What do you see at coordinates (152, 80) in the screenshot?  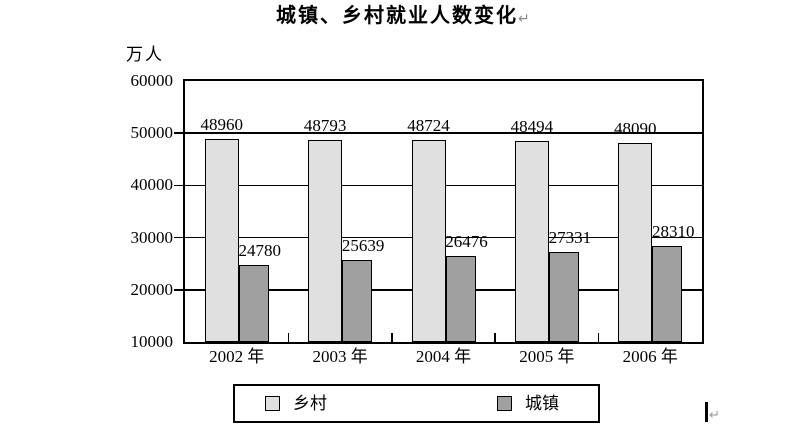 I see `y-tick-label: 60000` at bounding box center [152, 80].